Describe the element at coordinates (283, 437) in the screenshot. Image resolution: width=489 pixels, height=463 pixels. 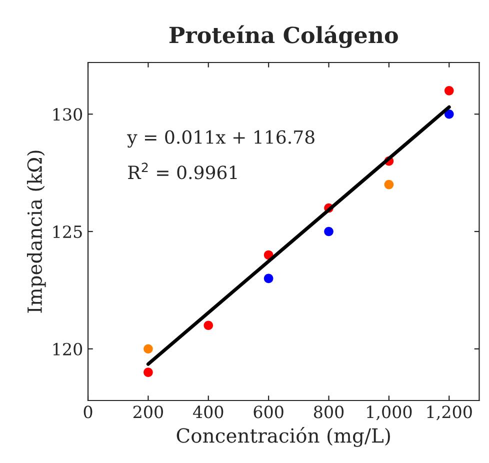
I see `x-axis-title: Concentración (mg/L)` at that location.